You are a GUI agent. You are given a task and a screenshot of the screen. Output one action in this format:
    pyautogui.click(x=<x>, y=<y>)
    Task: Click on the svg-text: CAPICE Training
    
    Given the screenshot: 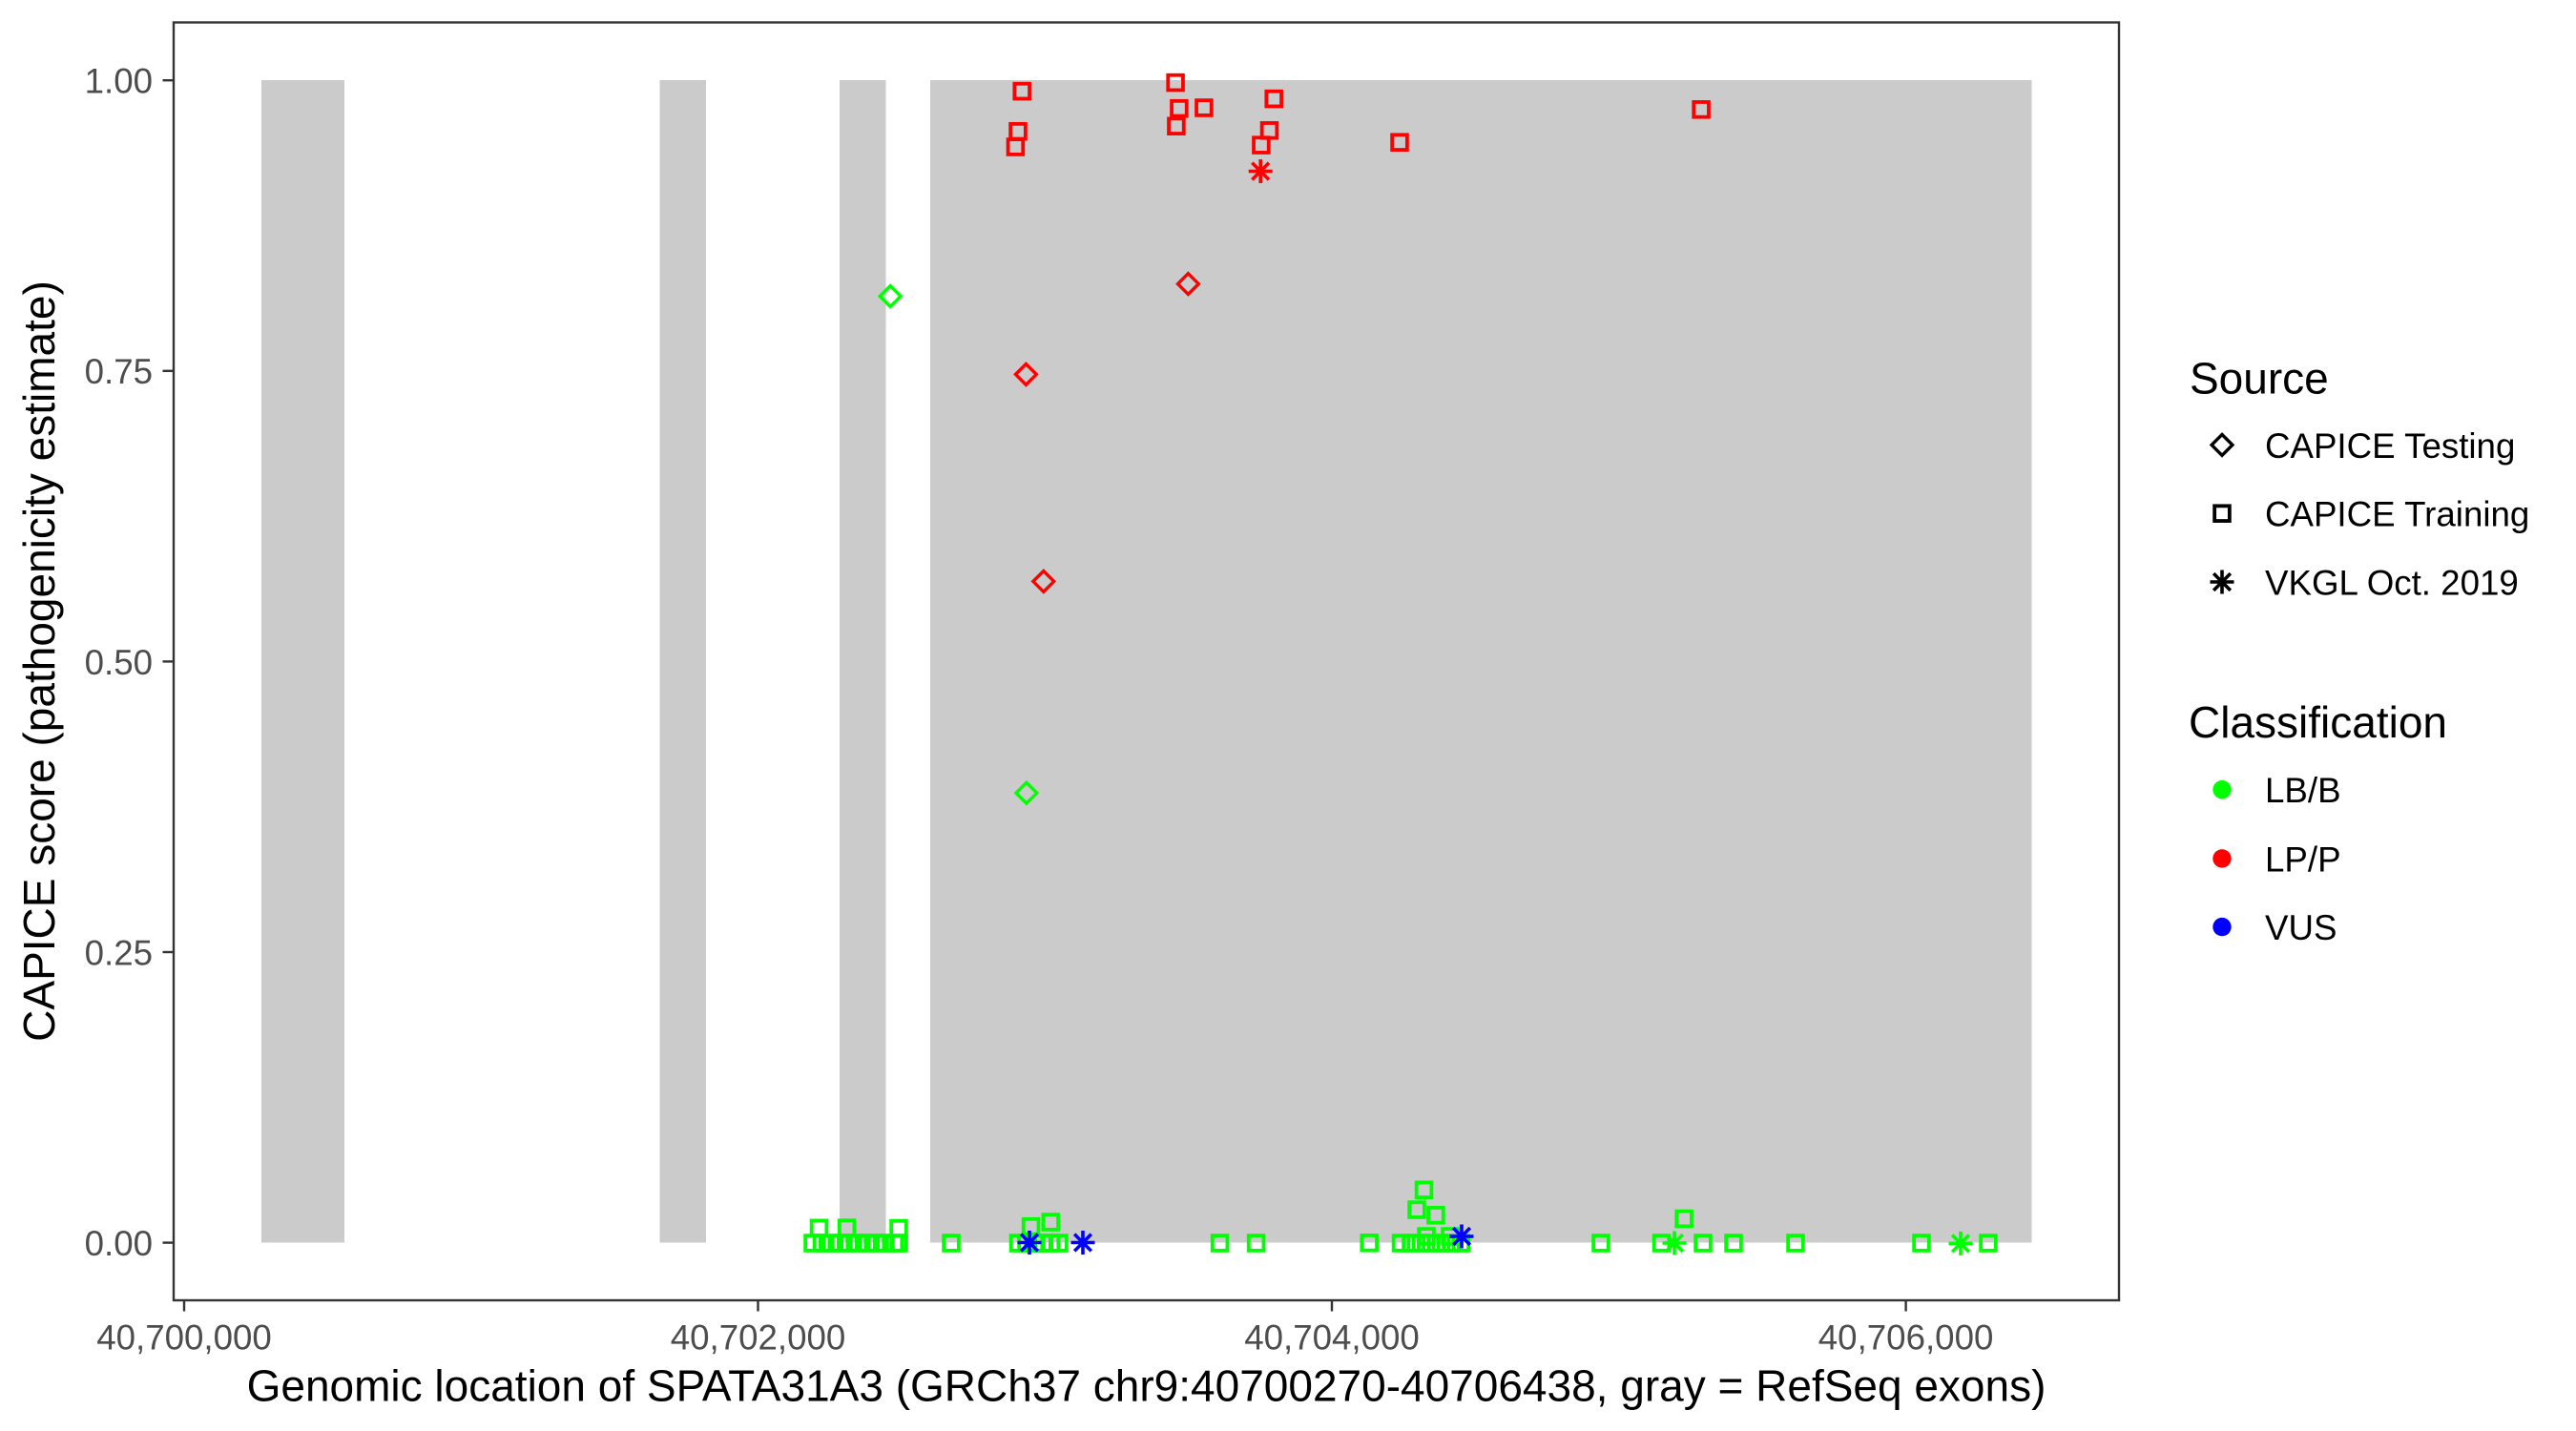 What is the action you would take?
    pyautogui.click(x=2397, y=514)
    